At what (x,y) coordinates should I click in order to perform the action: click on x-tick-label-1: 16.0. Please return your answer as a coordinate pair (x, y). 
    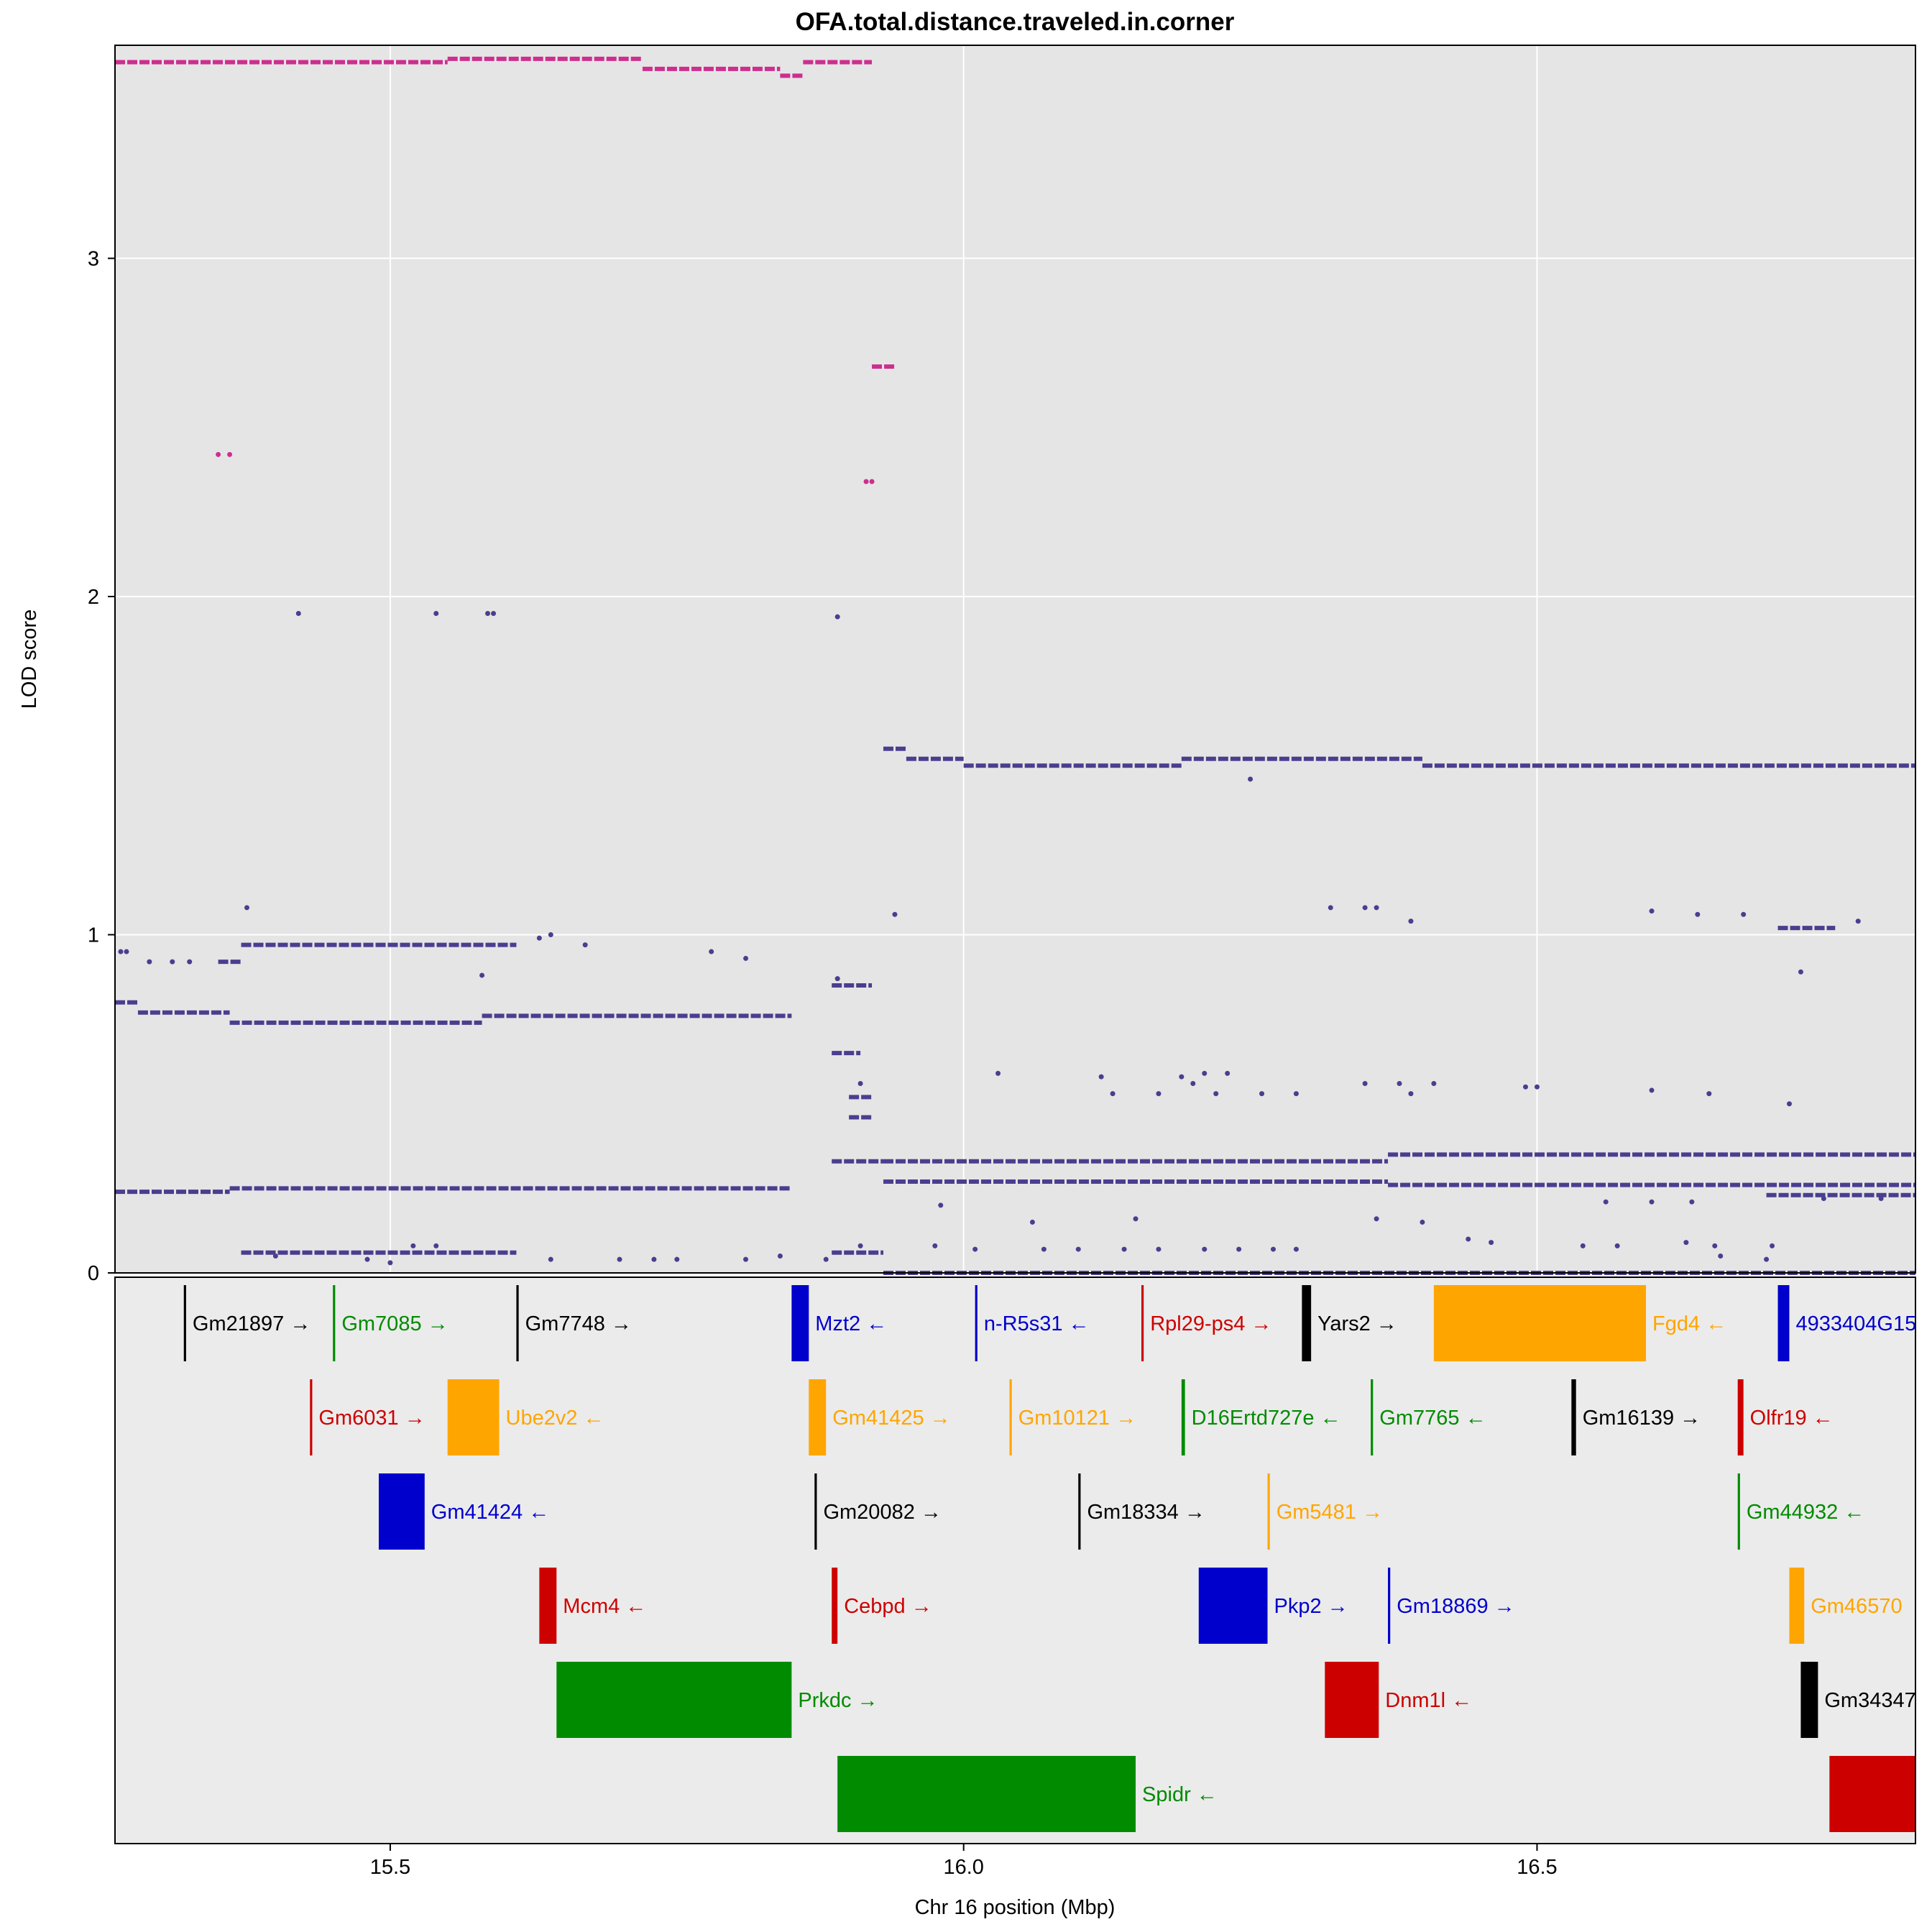
    Looking at the image, I should click on (963, 1867).